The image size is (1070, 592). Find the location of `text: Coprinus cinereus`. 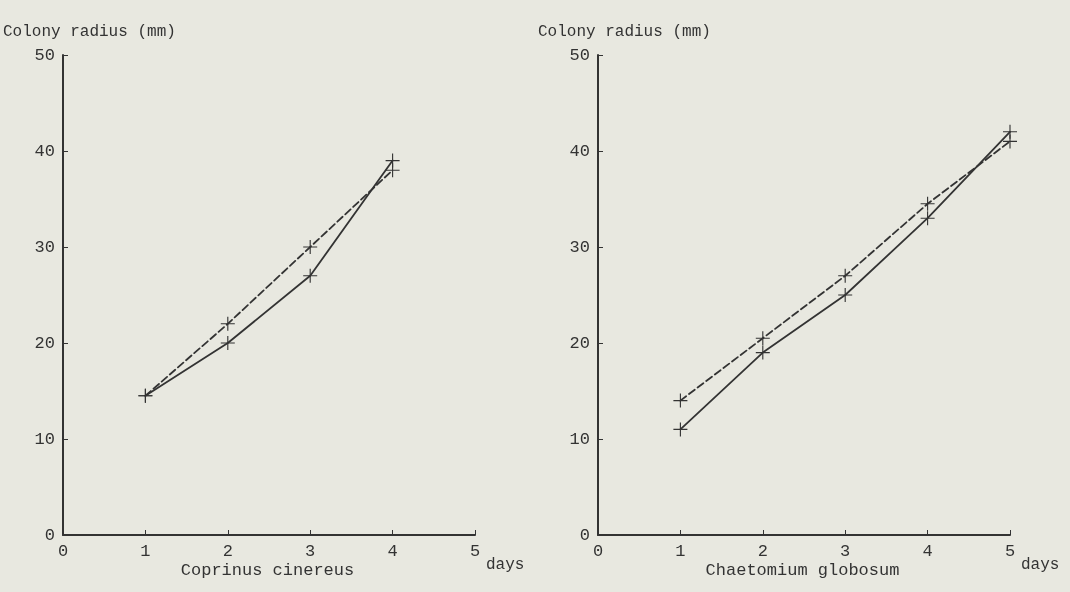

text: Coprinus cinereus is located at coordinates (267, 570).